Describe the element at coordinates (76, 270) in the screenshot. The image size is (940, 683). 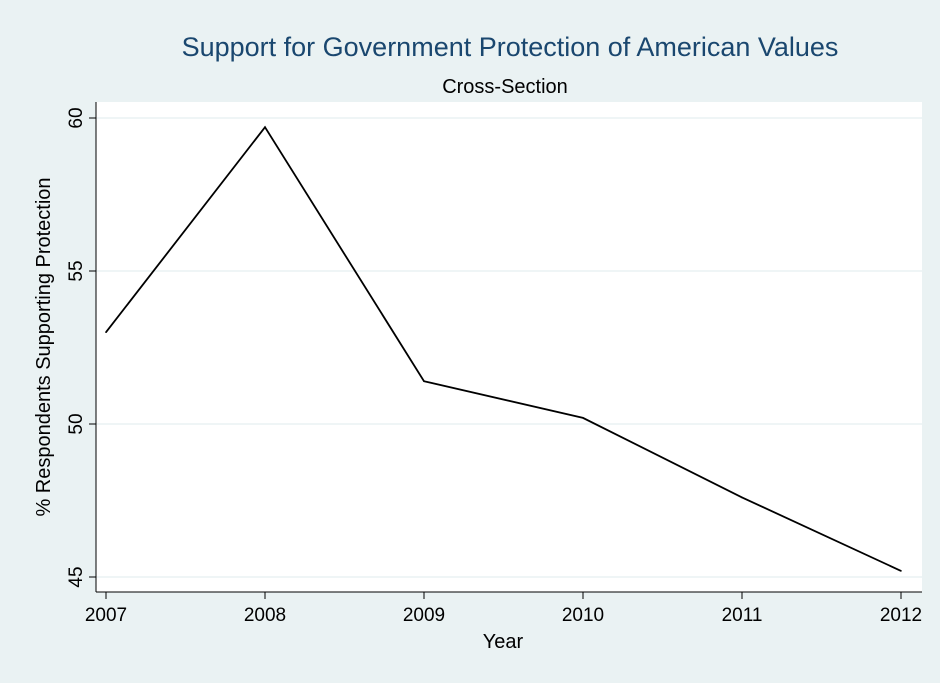
I see `y-tick-label: 55` at that location.